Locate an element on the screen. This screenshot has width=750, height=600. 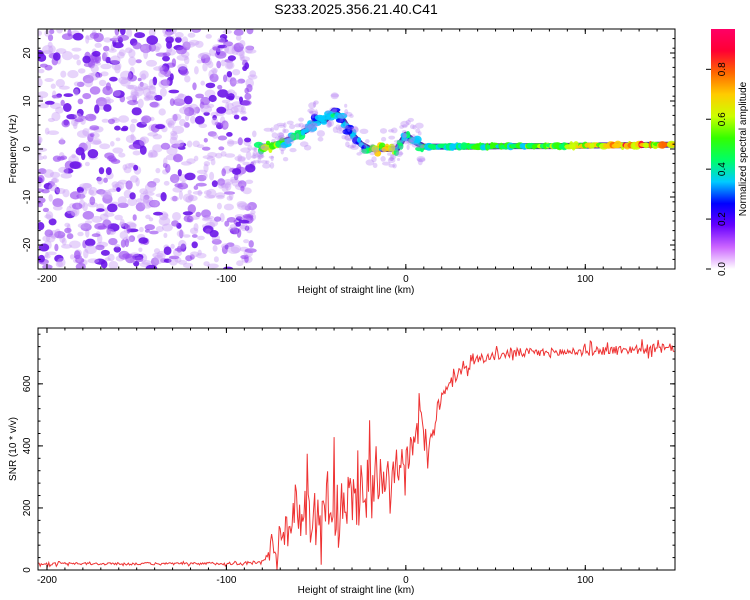
colorbar-tick-label: 0.6 is located at coordinates (722, 119).